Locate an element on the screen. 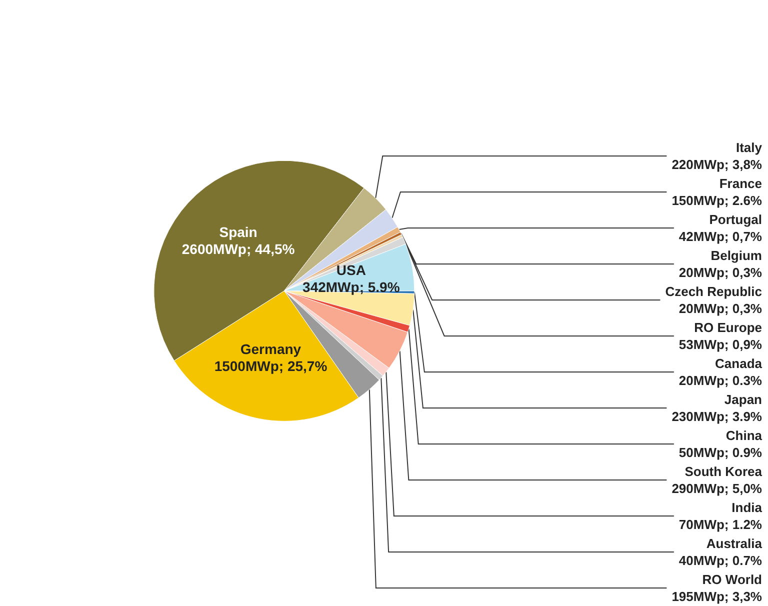 The height and width of the screenshot is (606, 768). data-label: 1500MWp; 25,7% is located at coordinates (271, 366).